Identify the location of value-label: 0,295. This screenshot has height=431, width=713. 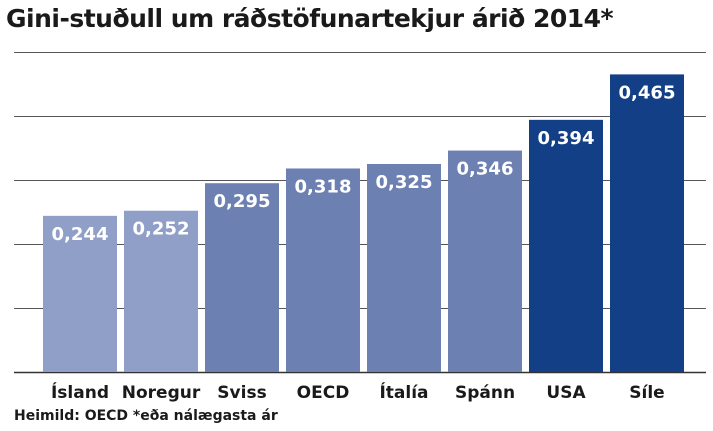
(242, 201).